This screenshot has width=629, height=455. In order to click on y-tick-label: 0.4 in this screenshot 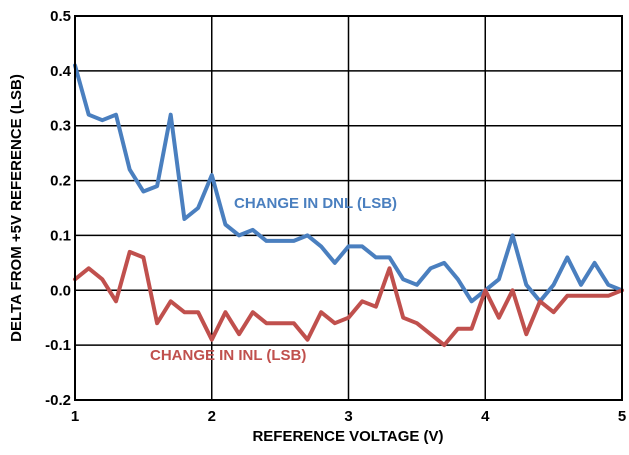, I will do `click(61, 71)`.